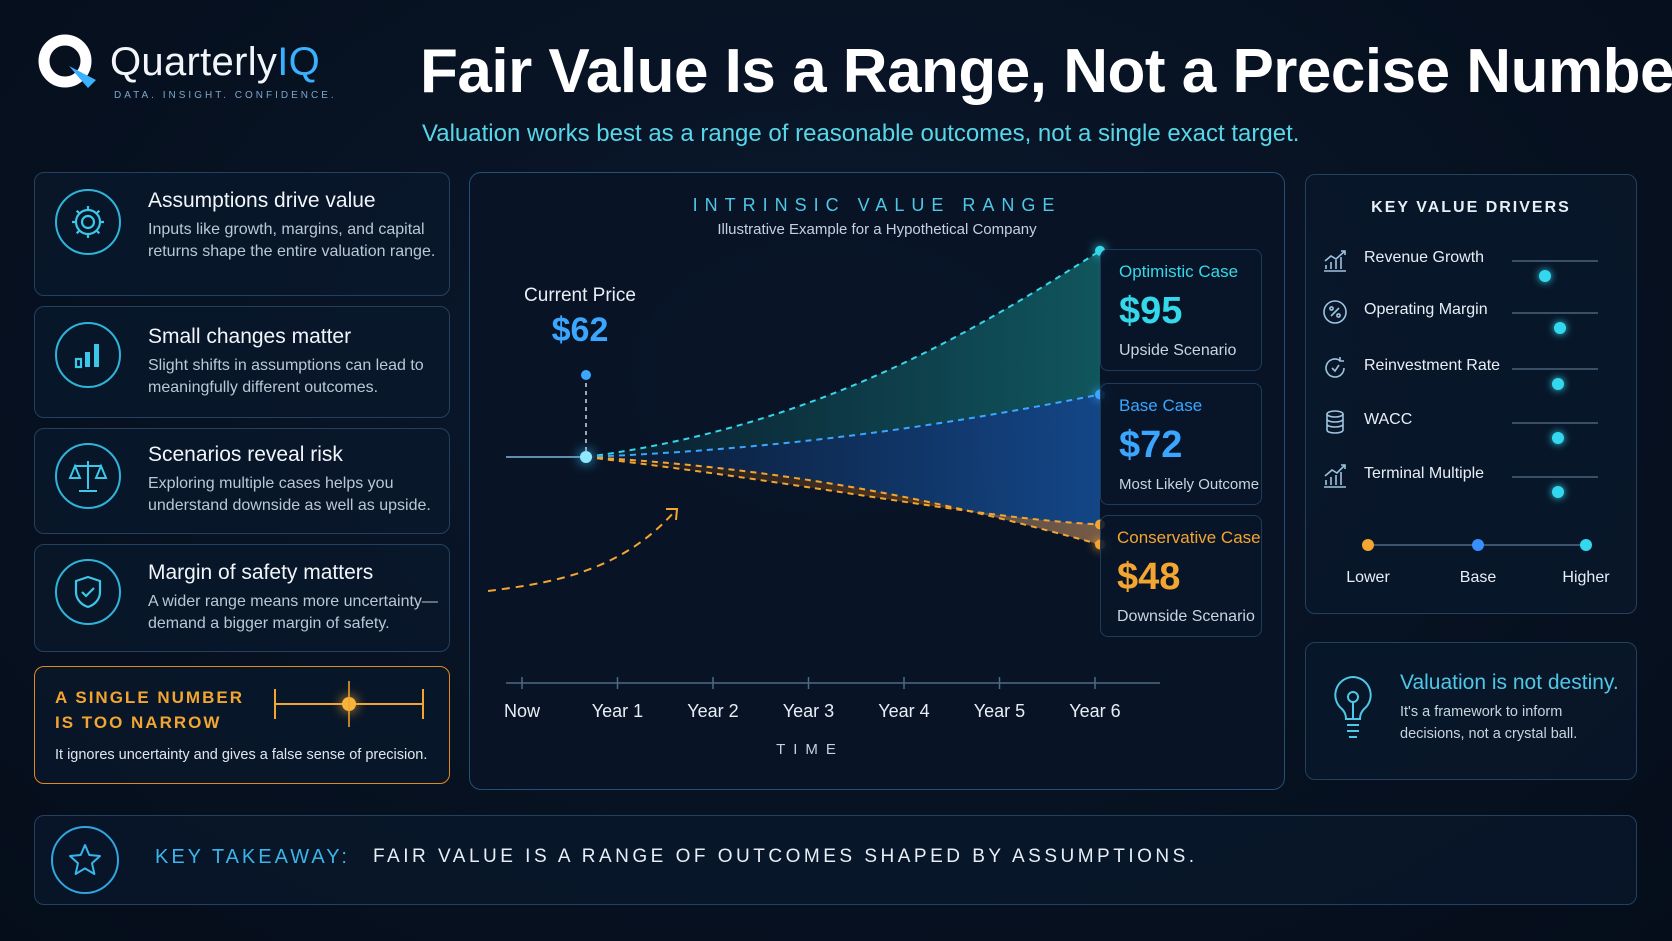 The height and width of the screenshot is (941, 1672). What do you see at coordinates (252, 857) in the screenshot?
I see `takeaway-label: KEY TAKEAWAY:` at bounding box center [252, 857].